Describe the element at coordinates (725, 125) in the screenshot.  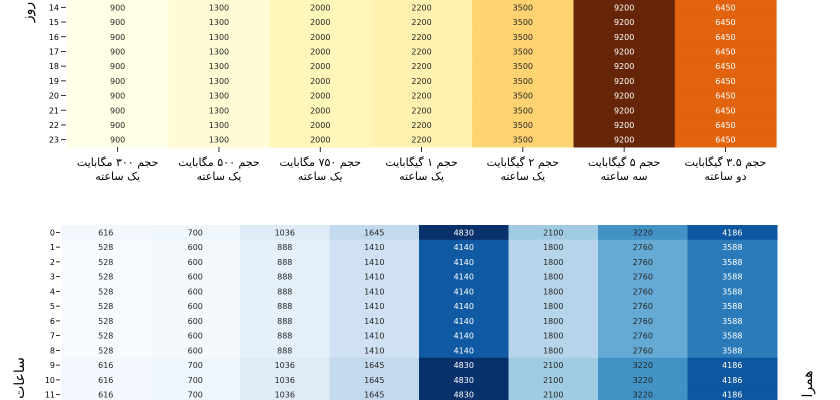
I see `cell-value-label: 6450` at that location.